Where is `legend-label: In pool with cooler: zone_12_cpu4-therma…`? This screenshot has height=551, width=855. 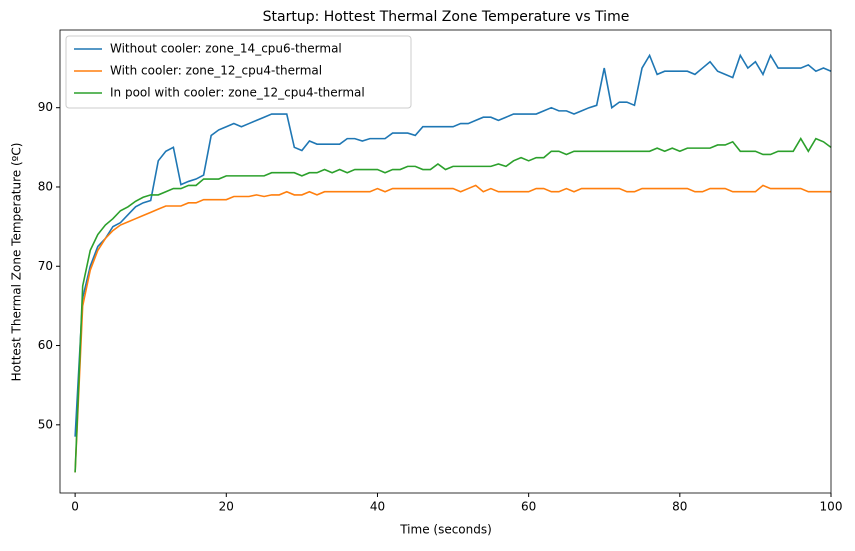
legend-label: In pool with cooler: zone_12_cpu4-therma… is located at coordinates (237, 93).